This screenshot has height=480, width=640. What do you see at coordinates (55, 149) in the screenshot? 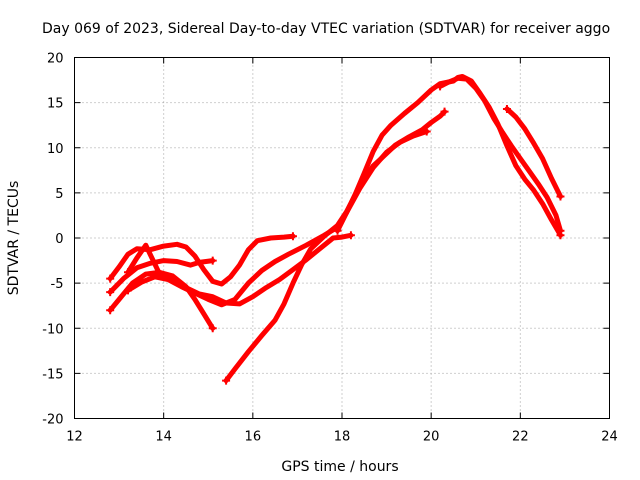
I see `y-tick-label: 10` at bounding box center [55, 149].